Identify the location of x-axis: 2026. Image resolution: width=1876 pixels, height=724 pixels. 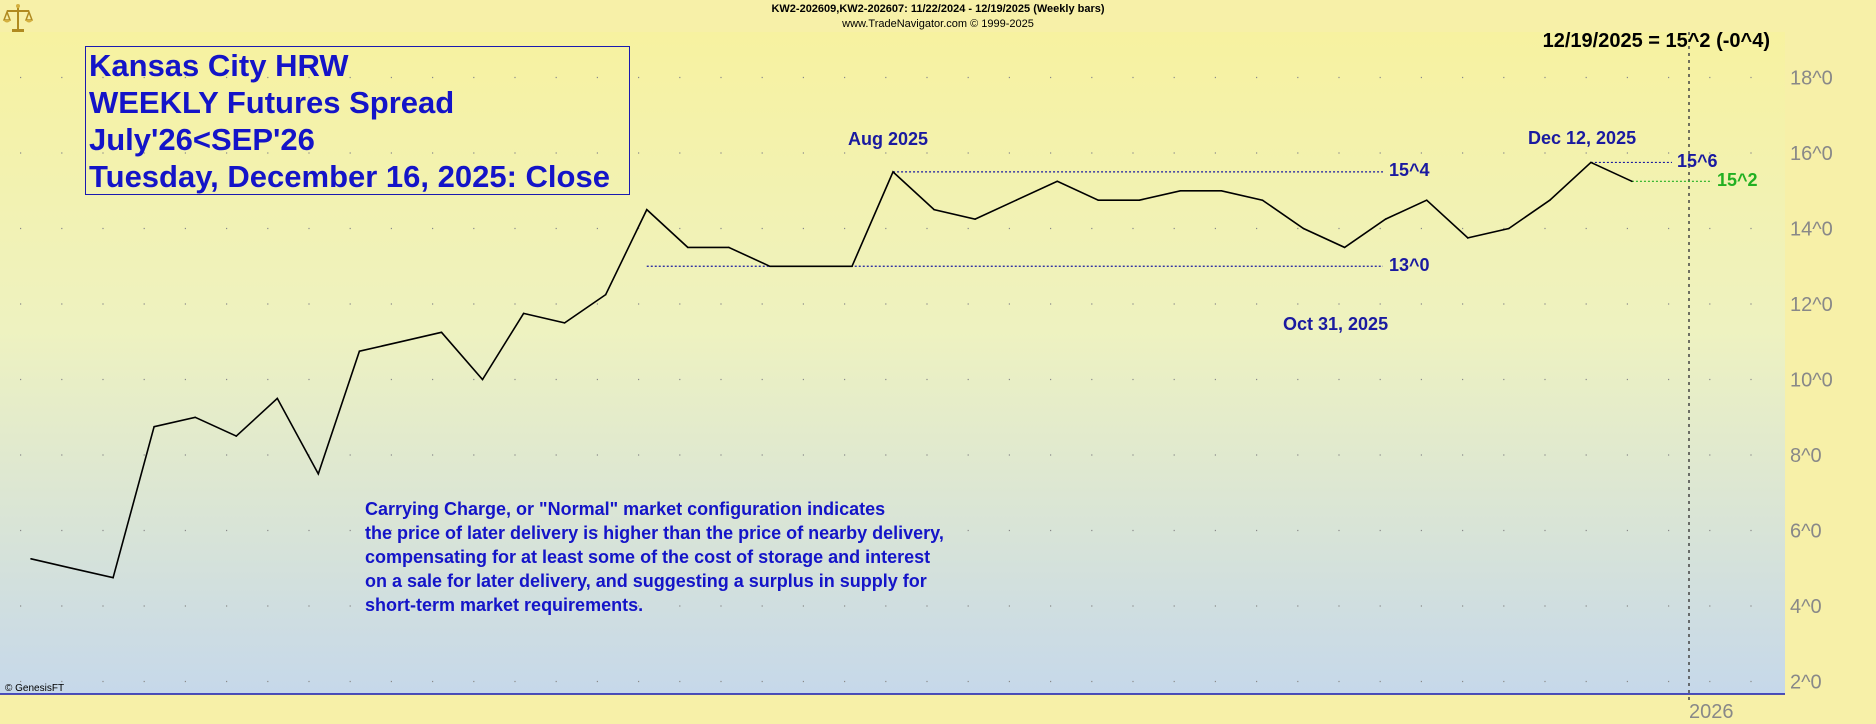
(1711, 712).